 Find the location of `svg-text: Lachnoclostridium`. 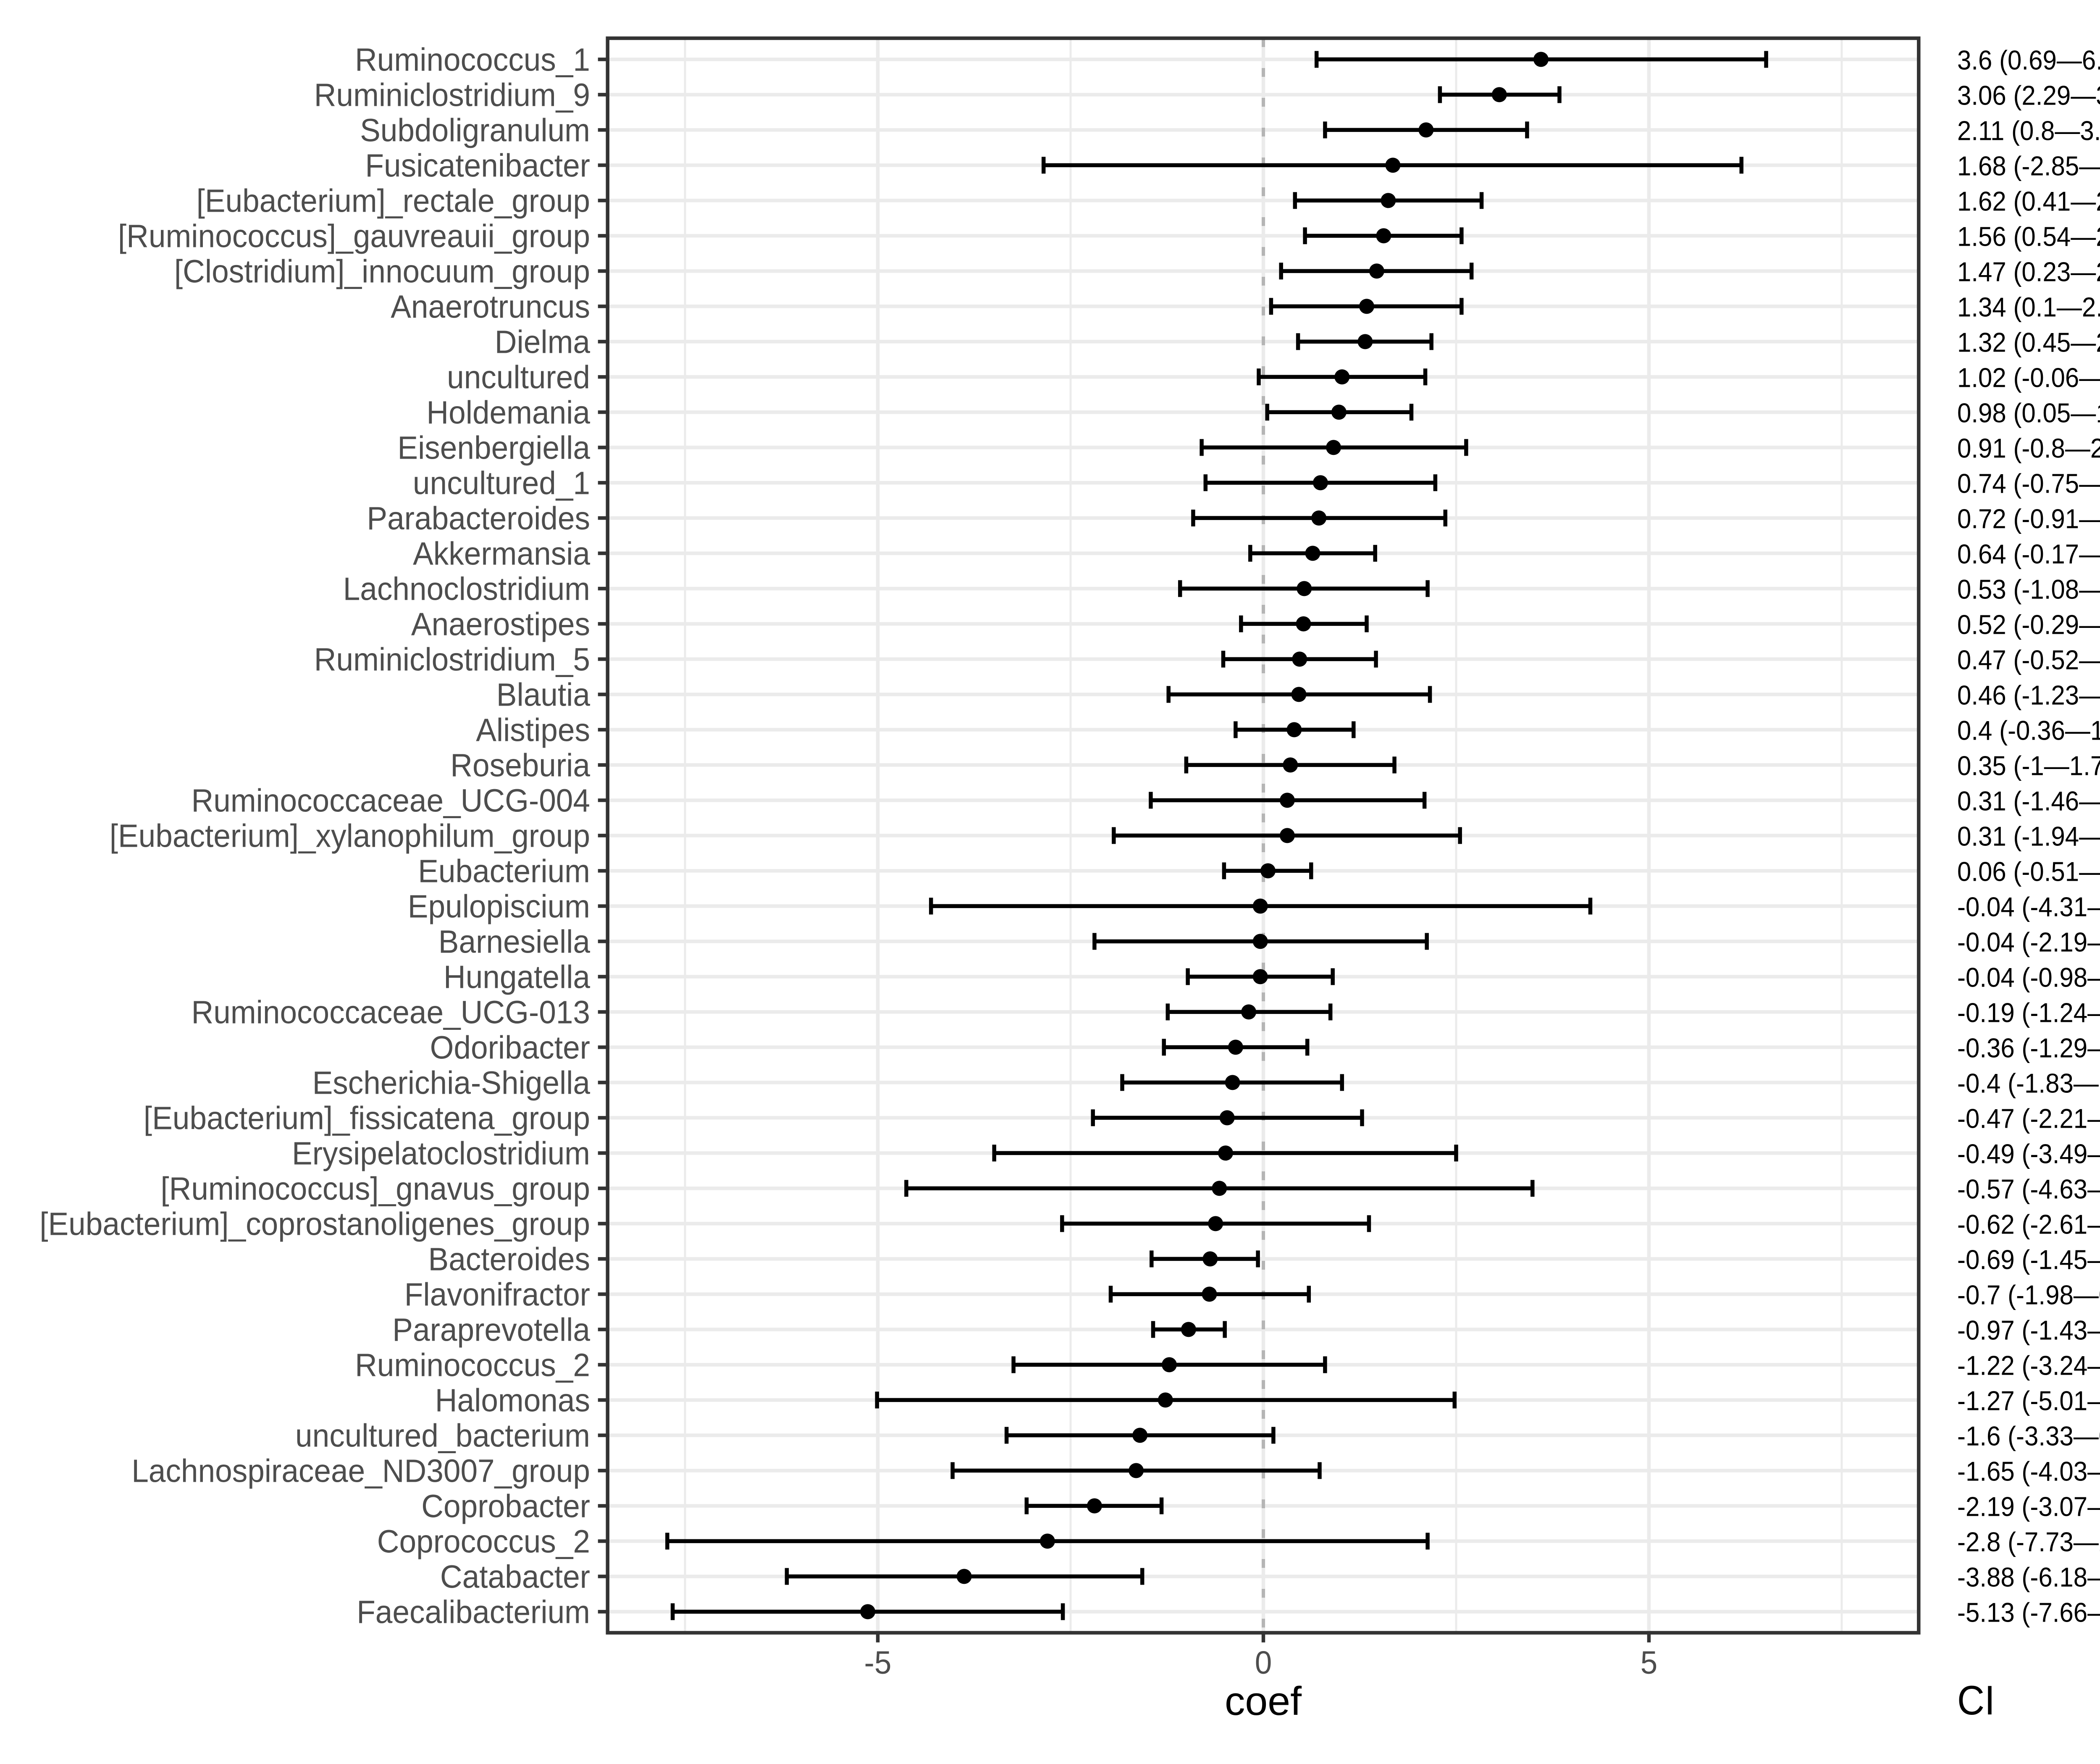

svg-text: Lachnoclostridium is located at coordinates (466, 589).